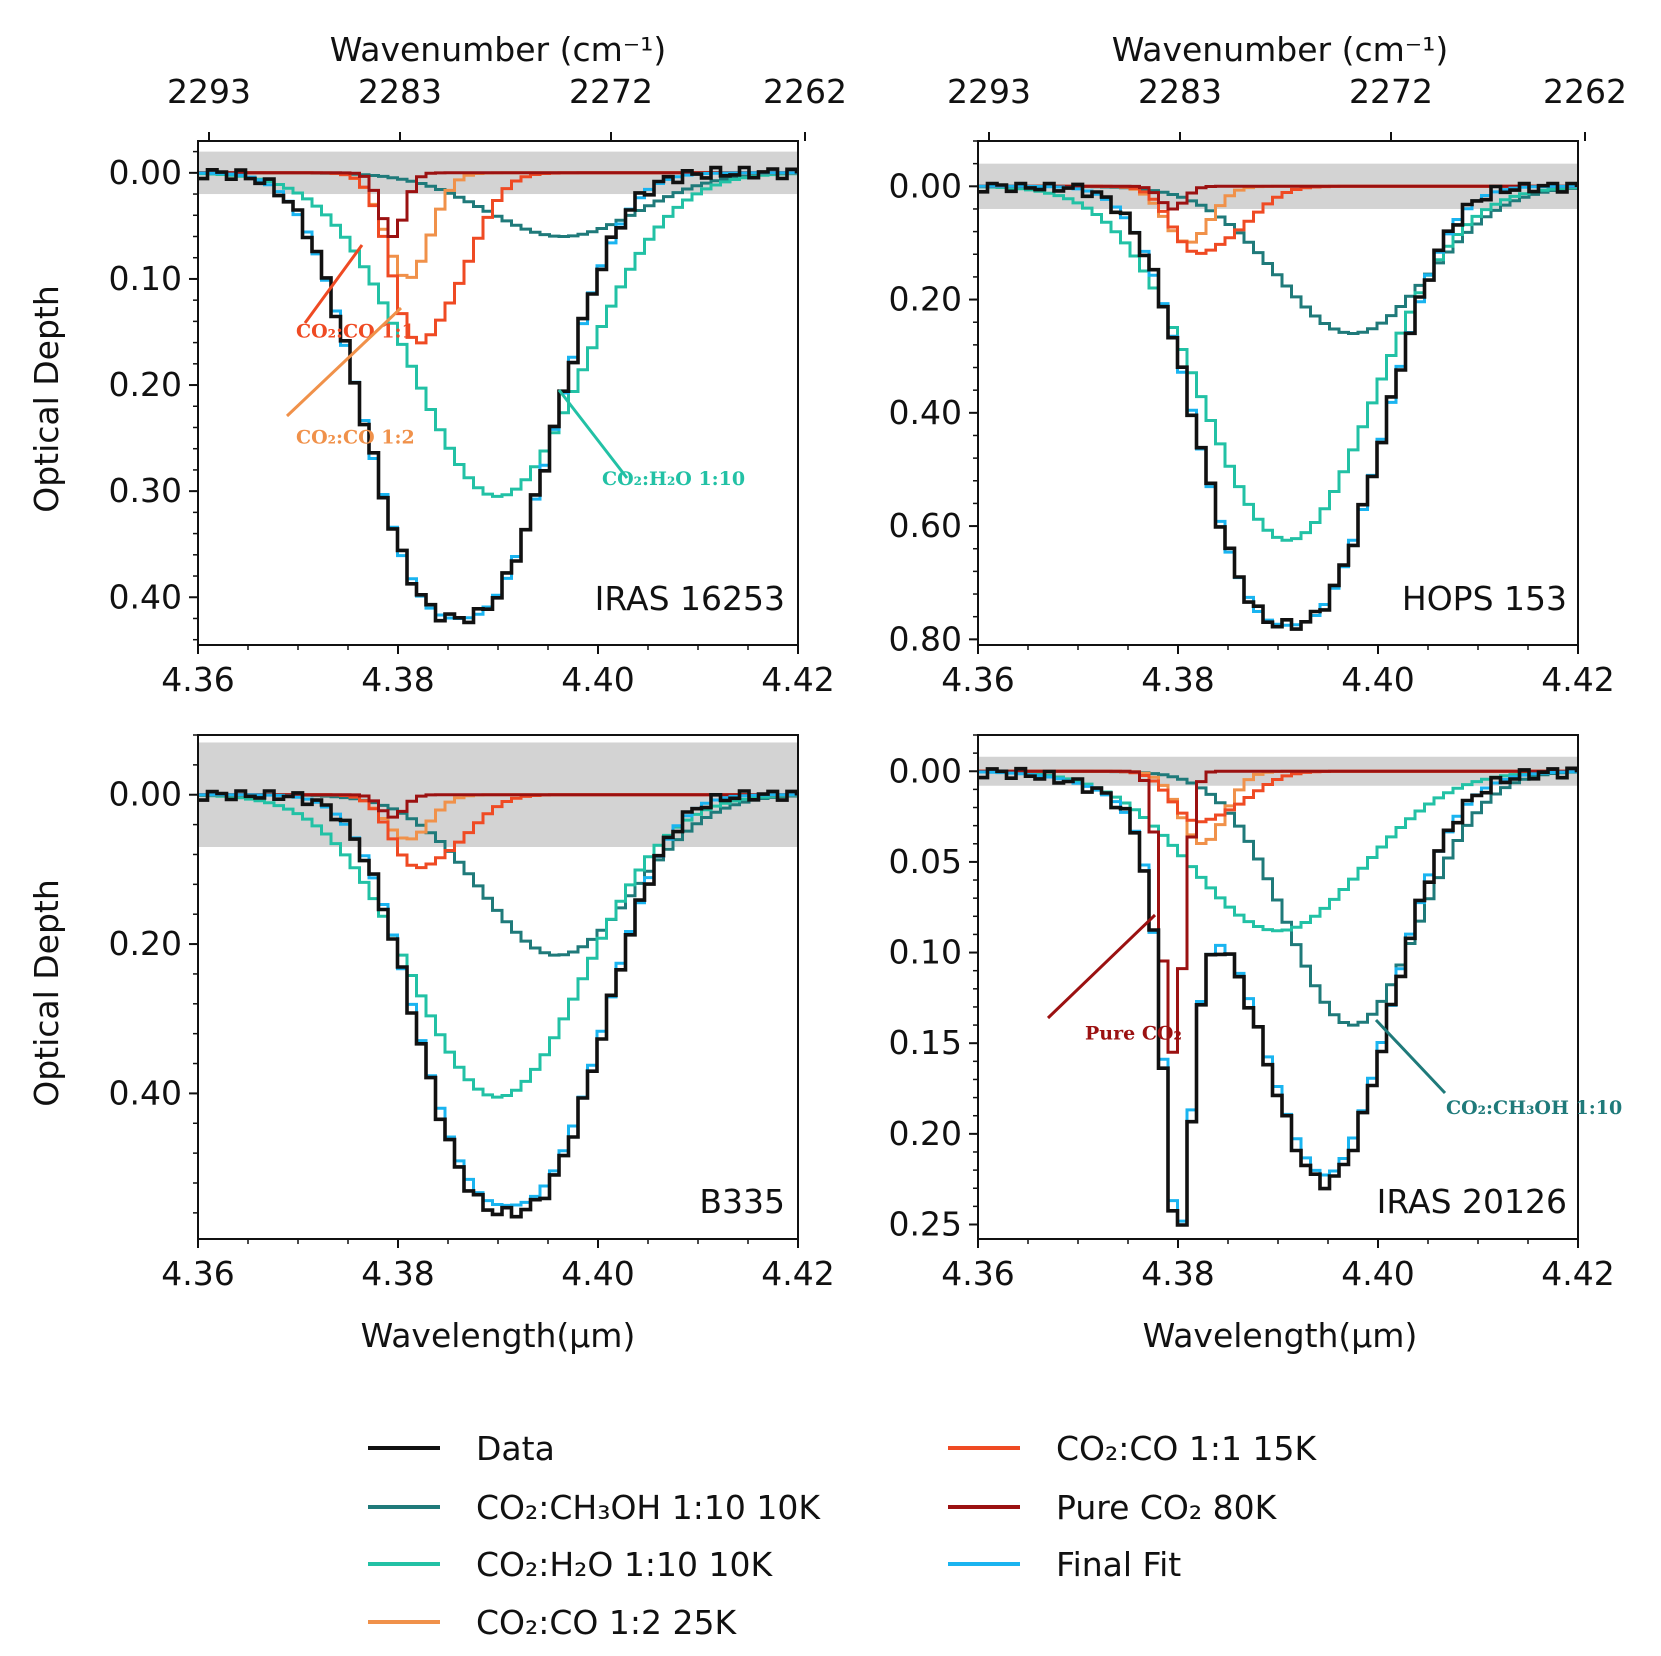 The width and height of the screenshot is (1661, 1656). I want to click on y-tick-label: 0.15, so click(925, 1042).